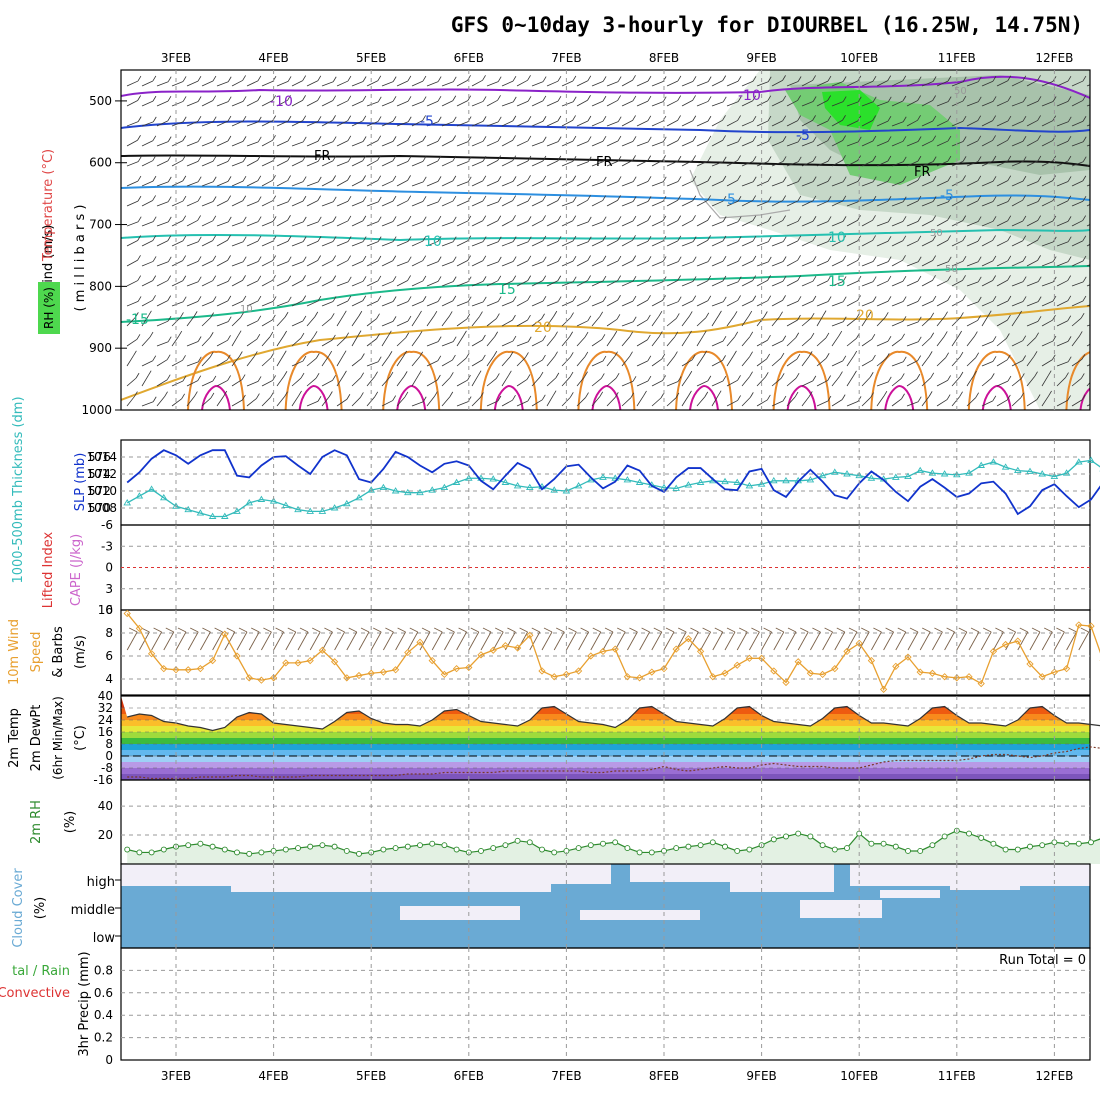  Describe the element at coordinates (18, 489) in the screenshot. I see `ylabel-thickness: 1000-500mb Thickness (dm)` at that location.